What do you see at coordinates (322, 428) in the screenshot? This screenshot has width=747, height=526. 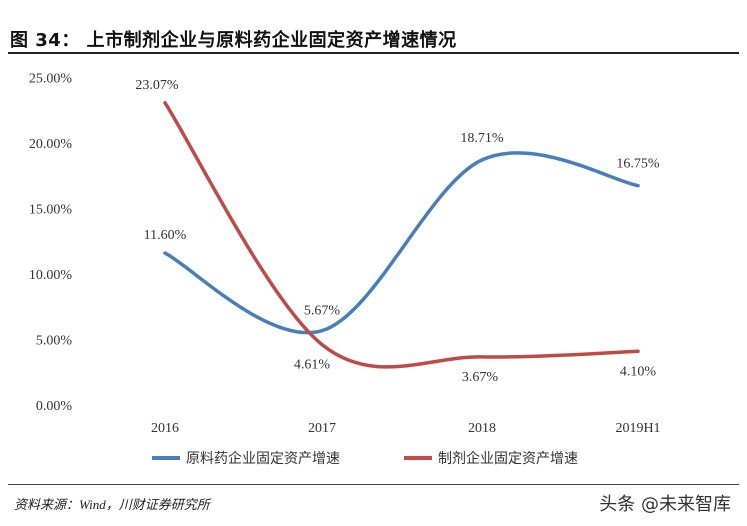 I see `x-tick-label: 2017` at bounding box center [322, 428].